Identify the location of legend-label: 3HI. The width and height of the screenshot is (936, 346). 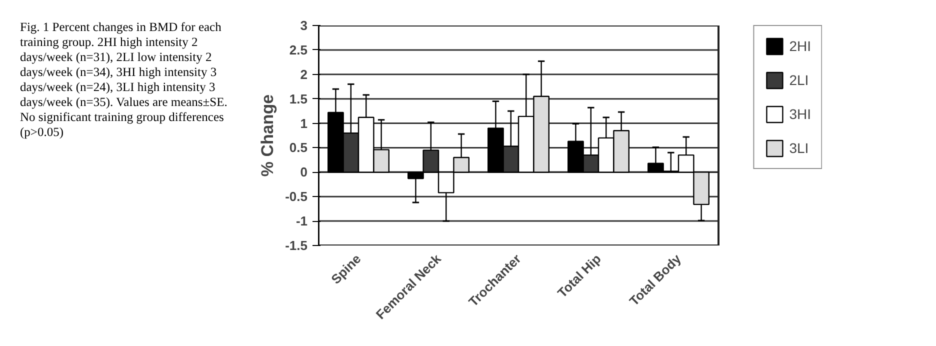
(800, 114).